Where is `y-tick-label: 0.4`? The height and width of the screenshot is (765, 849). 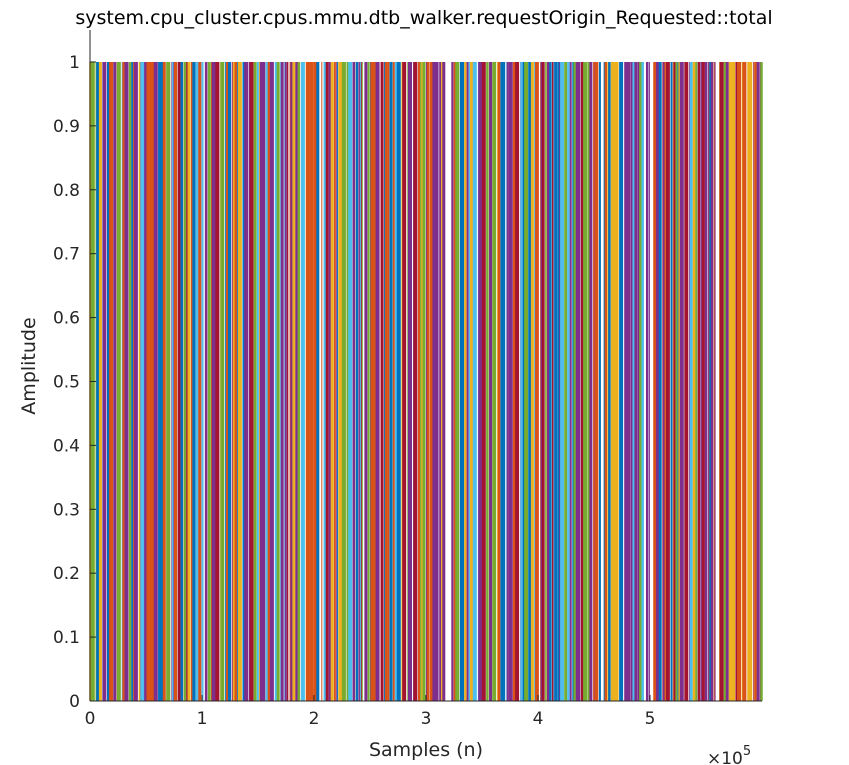
y-tick-label: 0.4 is located at coordinates (66, 446).